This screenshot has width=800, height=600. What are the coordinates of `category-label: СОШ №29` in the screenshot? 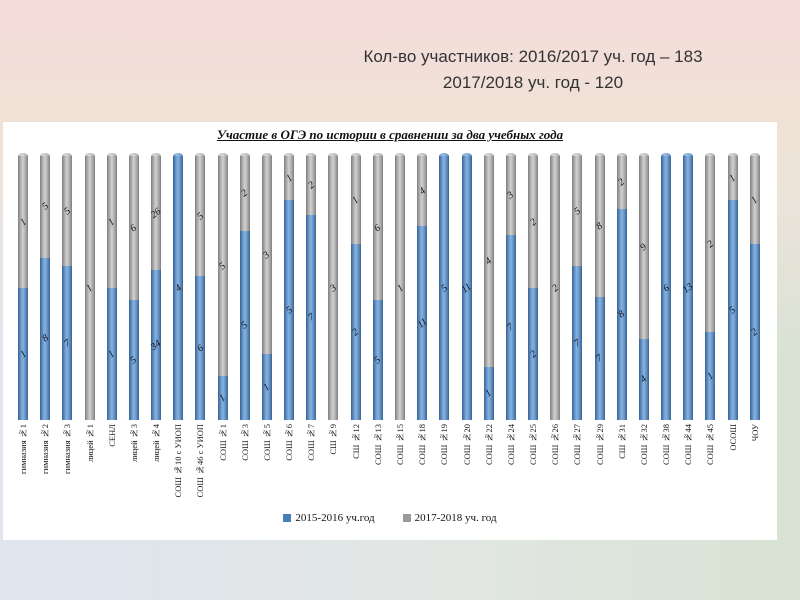 It's located at (599, 445).